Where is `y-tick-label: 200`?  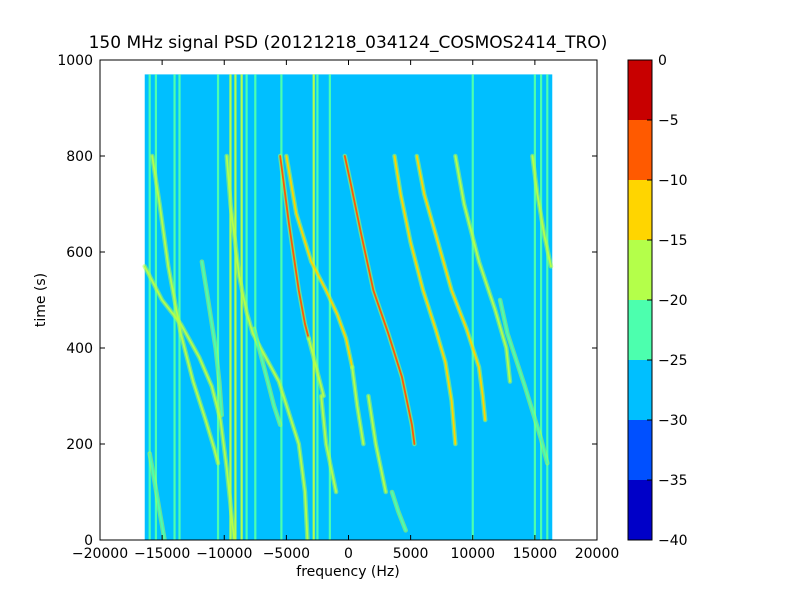
y-tick-label: 200 is located at coordinates (79, 445).